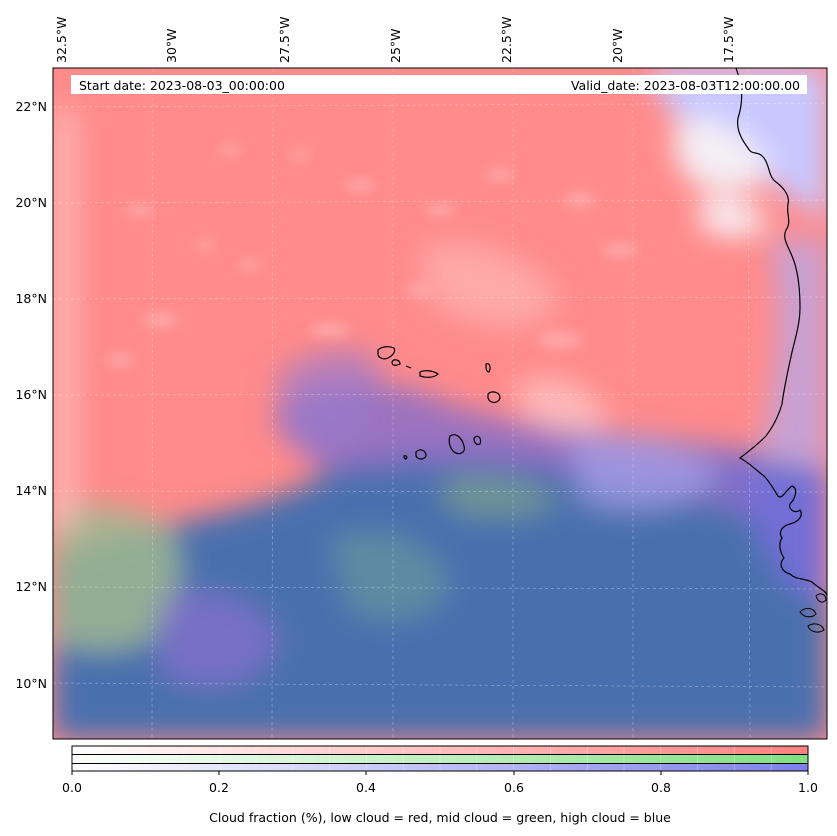 The width and height of the screenshot is (837, 836). What do you see at coordinates (685, 85) in the screenshot?
I see `valid-date-label: Valid_date: 2023-08-03T12:00:00.00` at bounding box center [685, 85].